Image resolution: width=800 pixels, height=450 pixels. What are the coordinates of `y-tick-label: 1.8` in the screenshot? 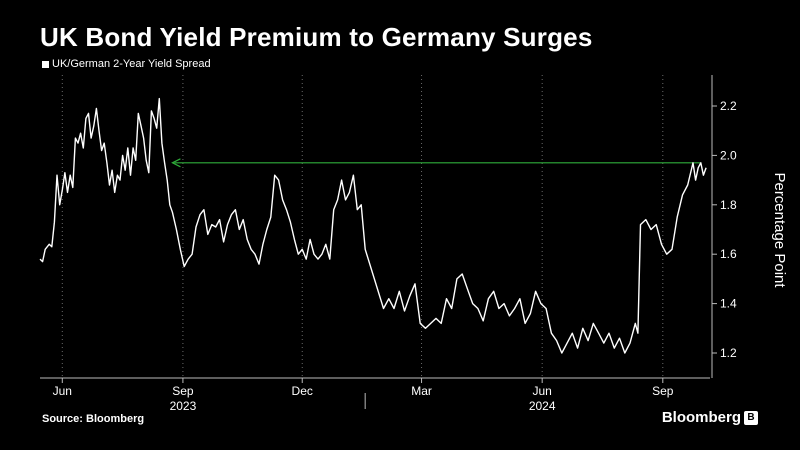 It's located at (728, 205).